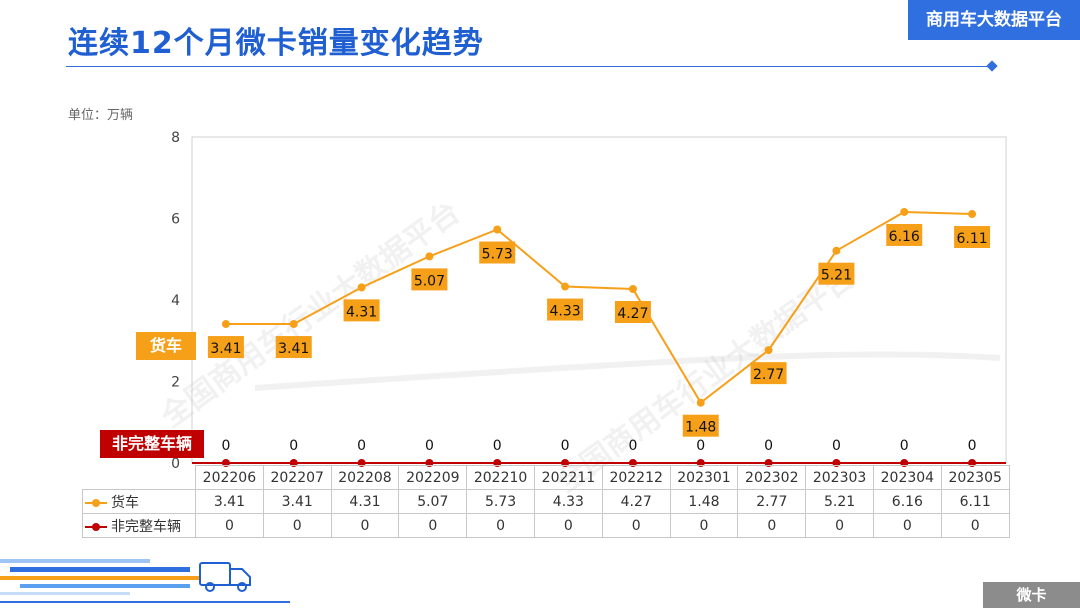 The width and height of the screenshot is (1080, 608). I want to click on x-tick-label: 202210, so click(500, 477).